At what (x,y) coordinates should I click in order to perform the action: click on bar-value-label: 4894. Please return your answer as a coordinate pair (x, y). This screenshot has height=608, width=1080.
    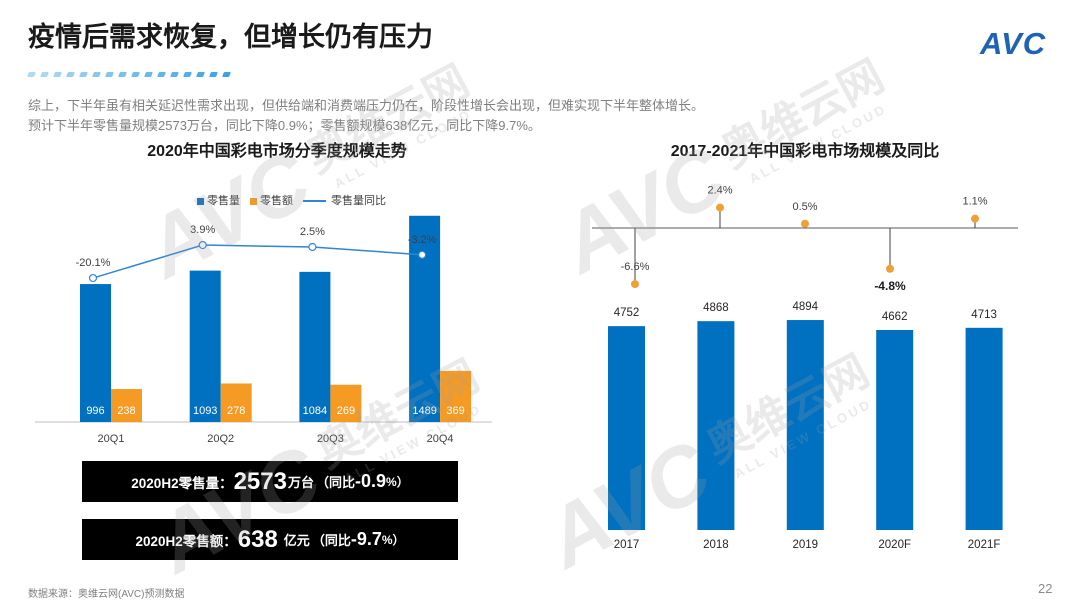
    Looking at the image, I should click on (806, 307).